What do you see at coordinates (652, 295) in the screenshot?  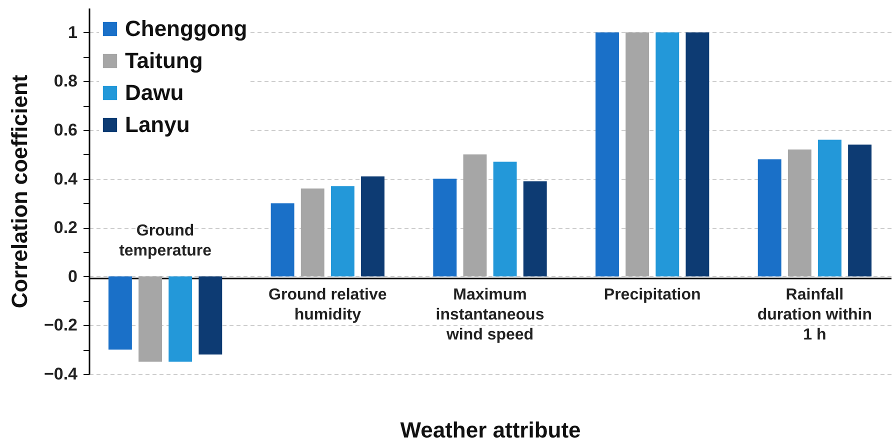 I see `x-tick-label: Precipitation` at bounding box center [652, 295].